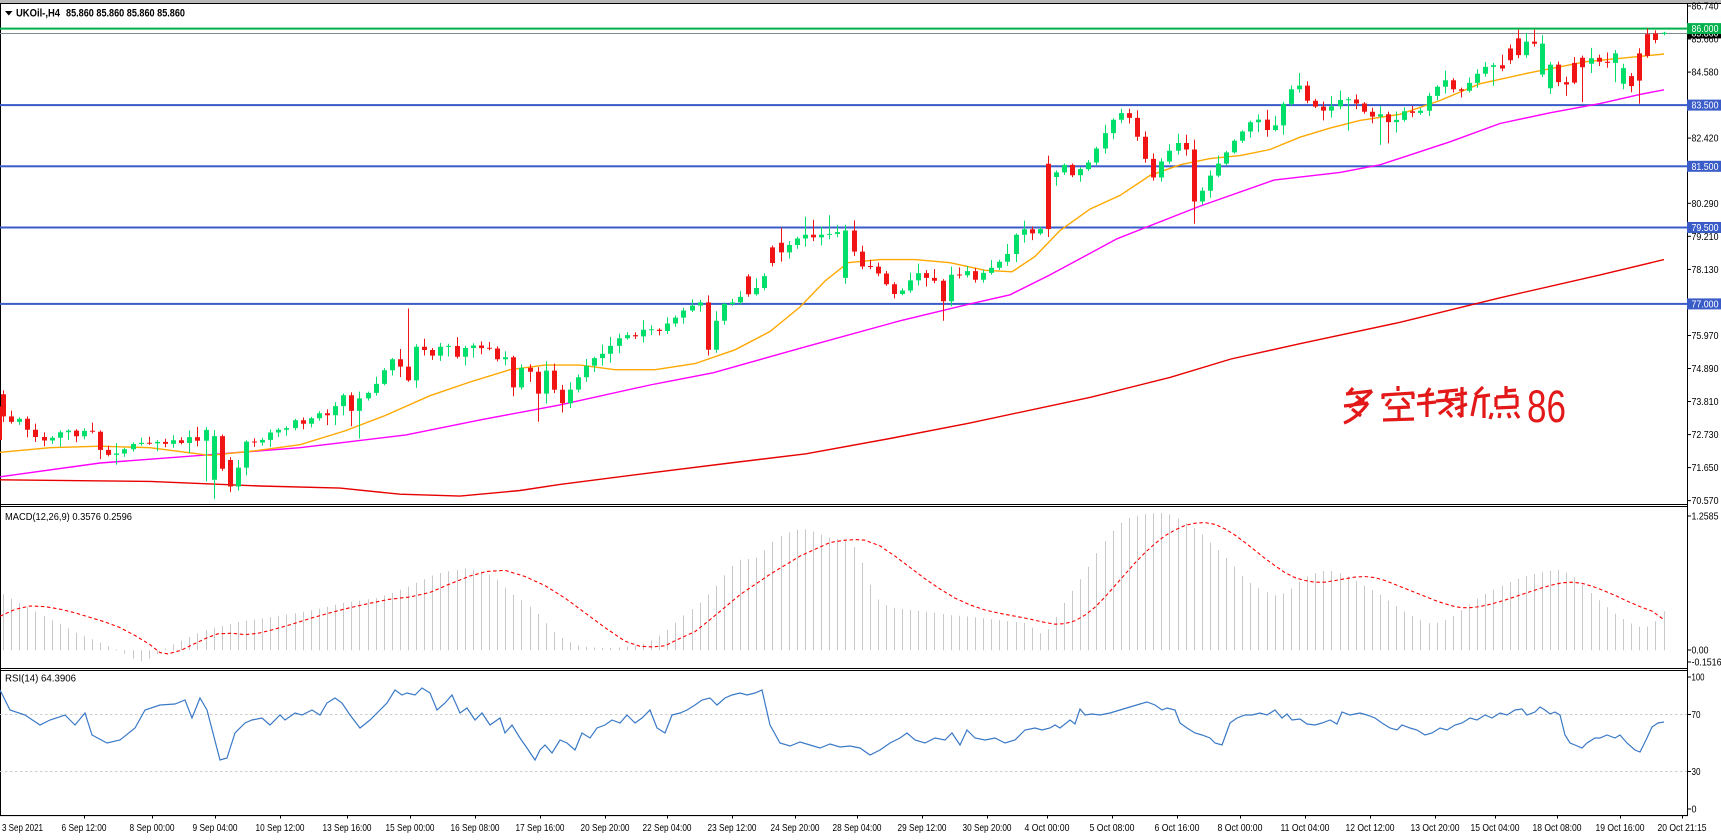 The width and height of the screenshot is (1721, 840). What do you see at coordinates (1112, 828) in the screenshot?
I see `svg-text: 5 Oct 08:00` at bounding box center [1112, 828].